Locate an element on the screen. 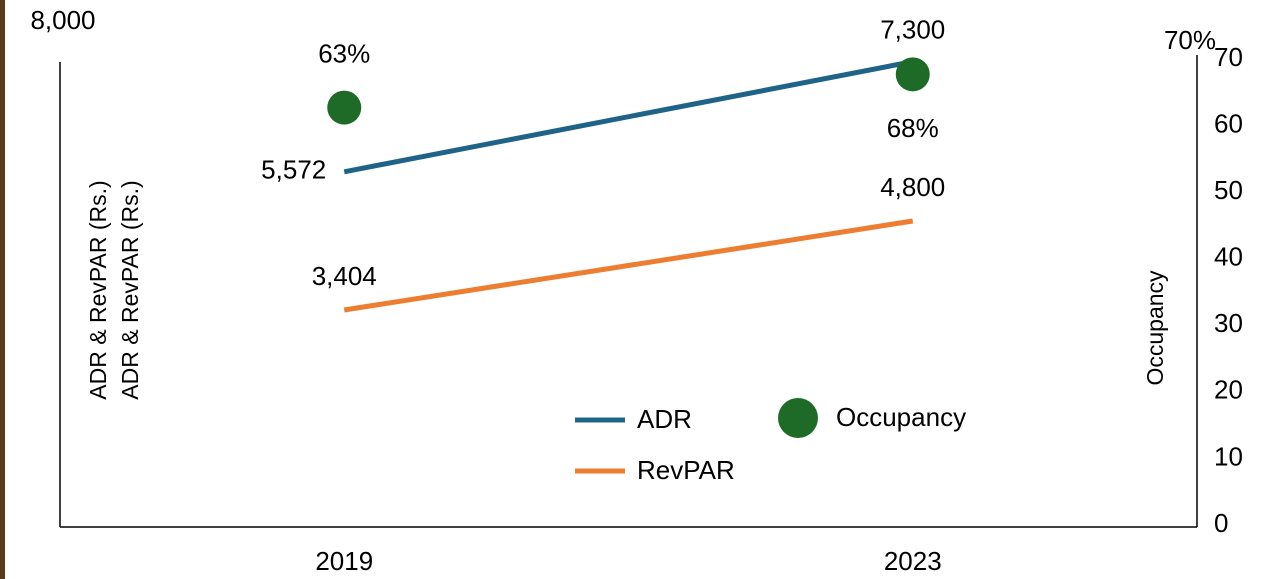  y2-tick-label: 70 is located at coordinates (1228, 57).